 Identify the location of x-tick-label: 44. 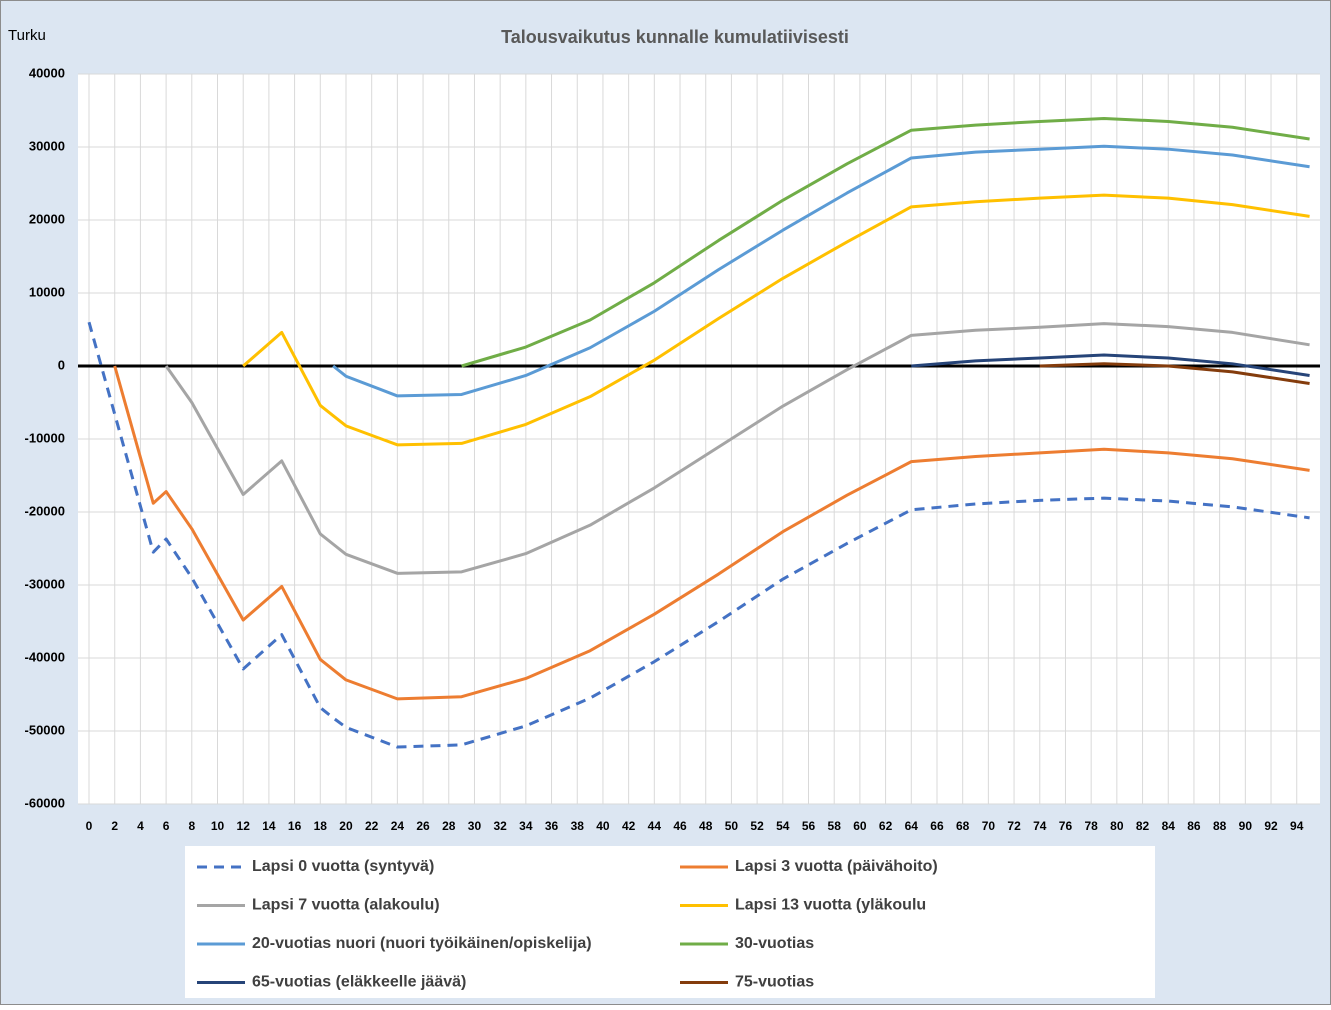
(655, 826).